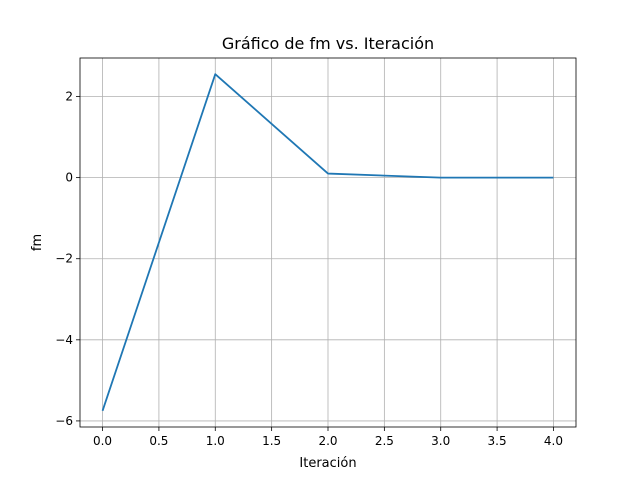 This screenshot has height=480, width=640. I want to click on y-tick-label: −4, so click(64, 340).